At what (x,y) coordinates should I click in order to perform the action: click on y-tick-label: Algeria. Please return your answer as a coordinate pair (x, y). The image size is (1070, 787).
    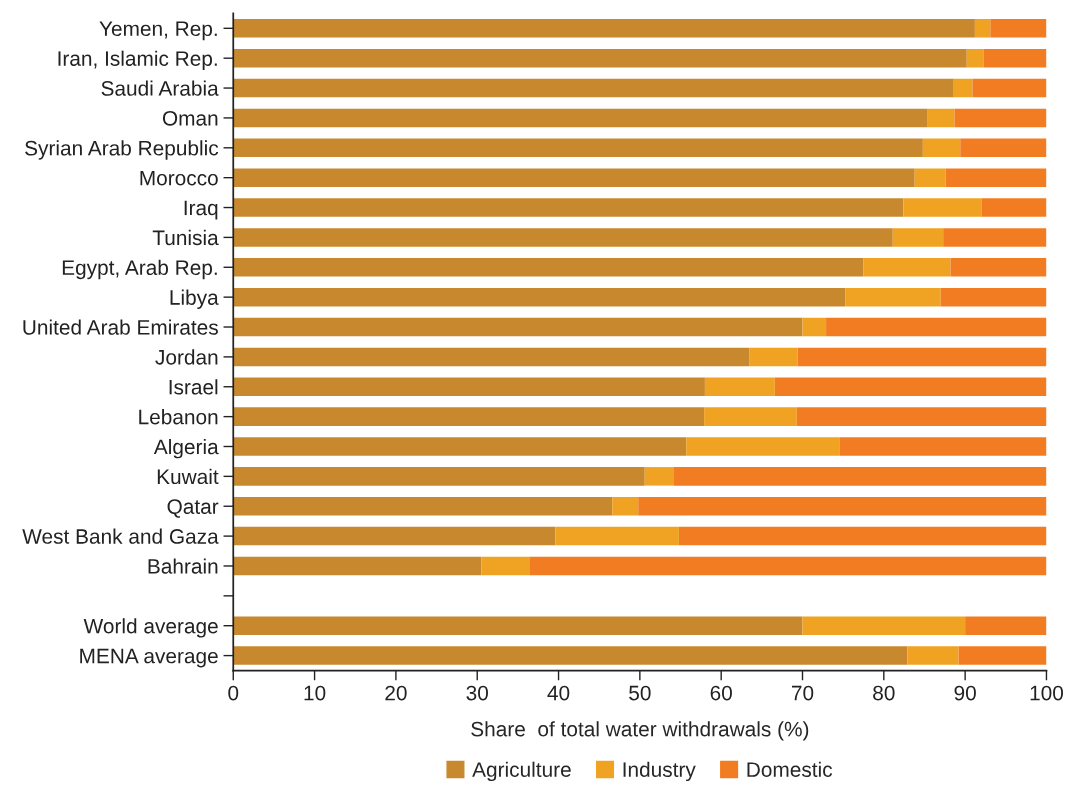
    Looking at the image, I should click on (186, 448).